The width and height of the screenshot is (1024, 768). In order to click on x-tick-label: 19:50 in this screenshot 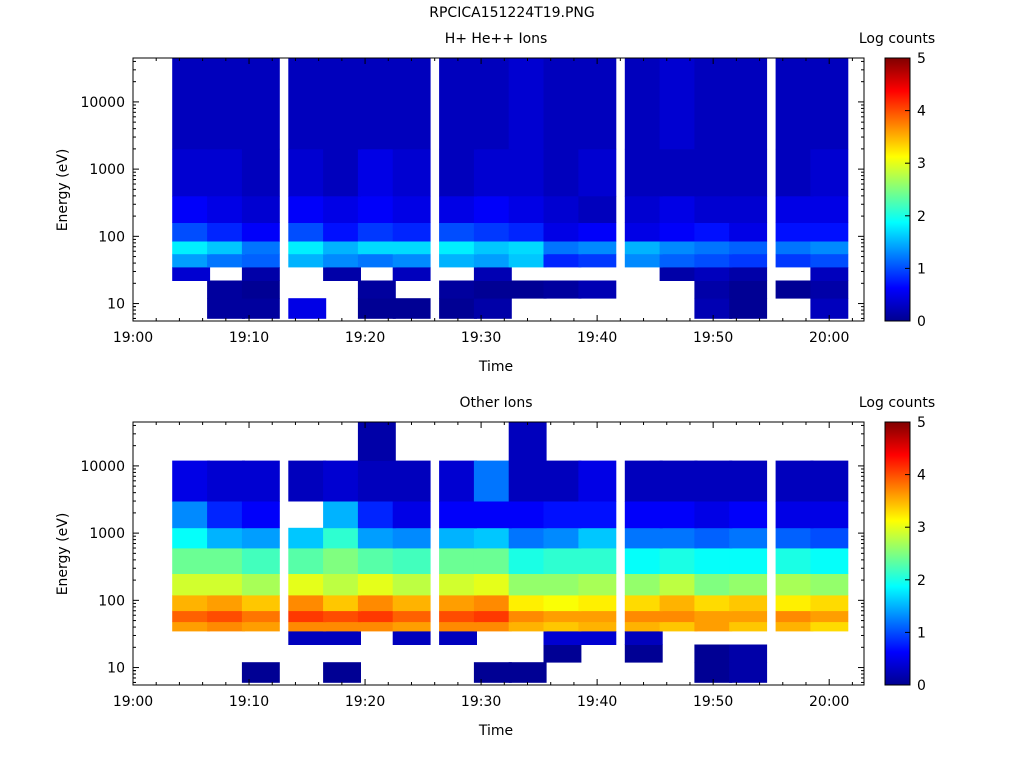, I will do `click(713, 338)`.